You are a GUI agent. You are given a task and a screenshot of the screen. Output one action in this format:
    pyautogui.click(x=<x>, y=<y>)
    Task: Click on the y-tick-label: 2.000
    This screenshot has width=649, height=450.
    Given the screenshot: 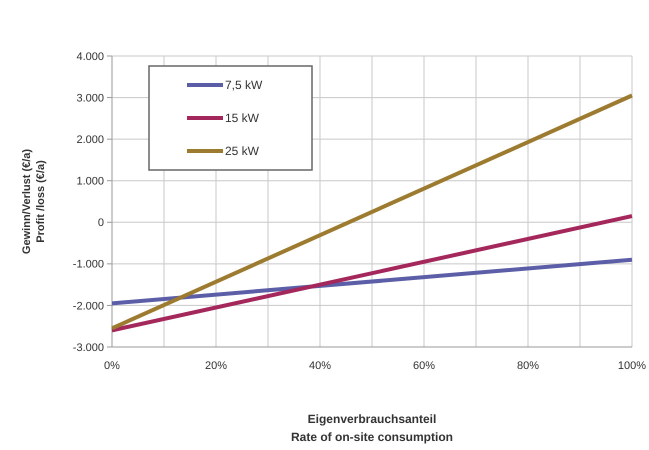 What is the action you would take?
    pyautogui.click(x=90, y=140)
    